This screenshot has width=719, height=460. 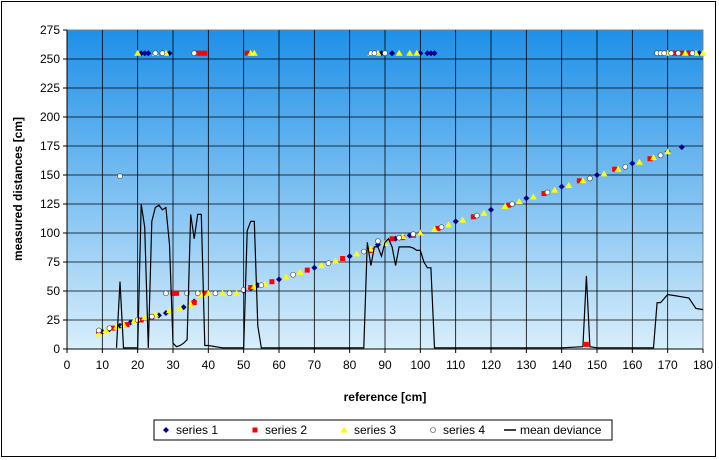 What do you see at coordinates (464, 430) in the screenshot?
I see `legend-label: series 4` at bounding box center [464, 430].